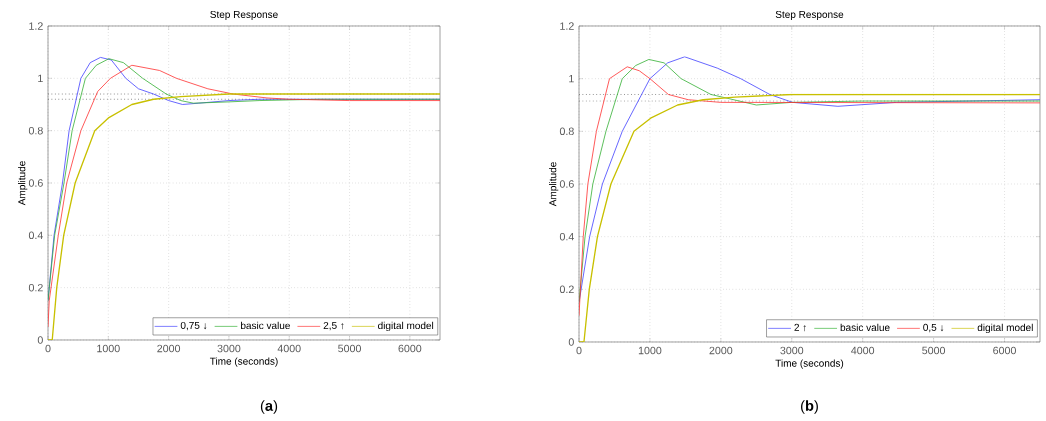 The image size is (1046, 421). I want to click on legend-label: 2,5 ↑, so click(333, 326).